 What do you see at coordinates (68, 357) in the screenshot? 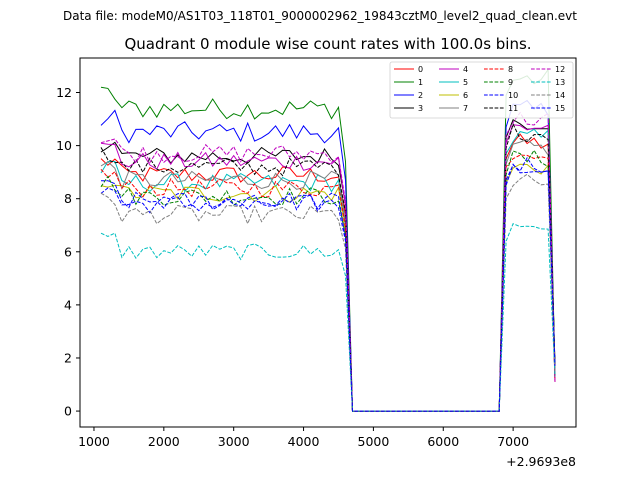
I see `y-tick-label: 2` at bounding box center [68, 357].